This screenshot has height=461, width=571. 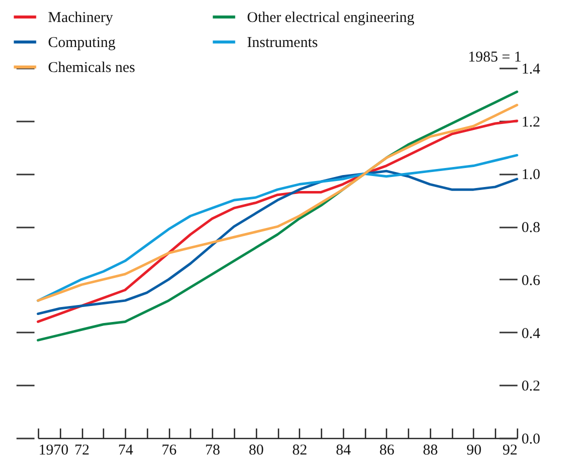 What do you see at coordinates (82, 43) in the screenshot?
I see `legend-label: Computing` at bounding box center [82, 43].